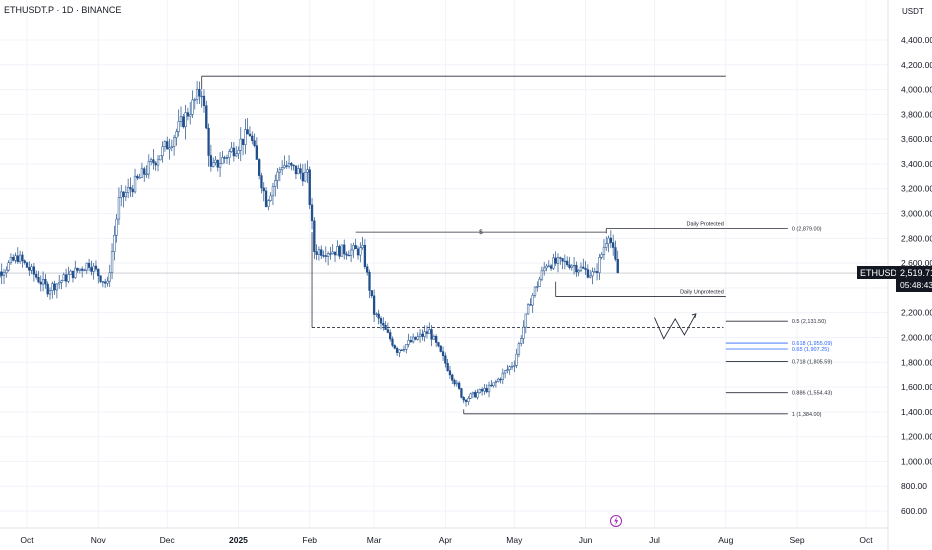  Describe the element at coordinates (704, 225) in the screenshot. I see `level-label: Daily Protected` at that location.